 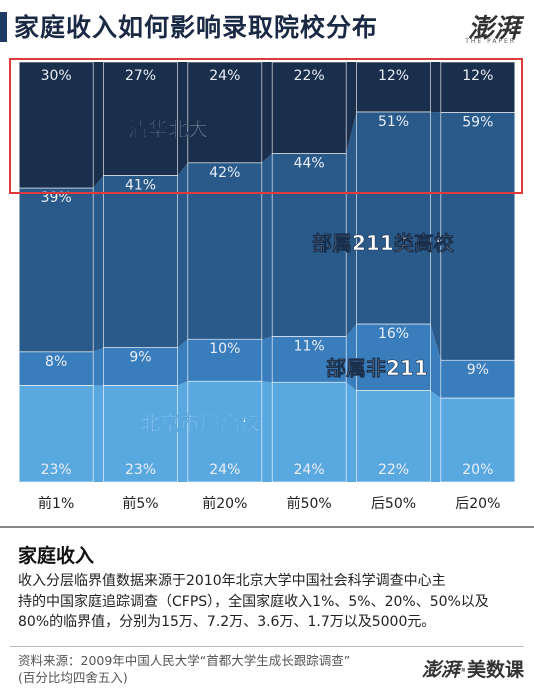 I want to click on bar-group: 24% 11% 44% 22%, so click(x=309, y=272).